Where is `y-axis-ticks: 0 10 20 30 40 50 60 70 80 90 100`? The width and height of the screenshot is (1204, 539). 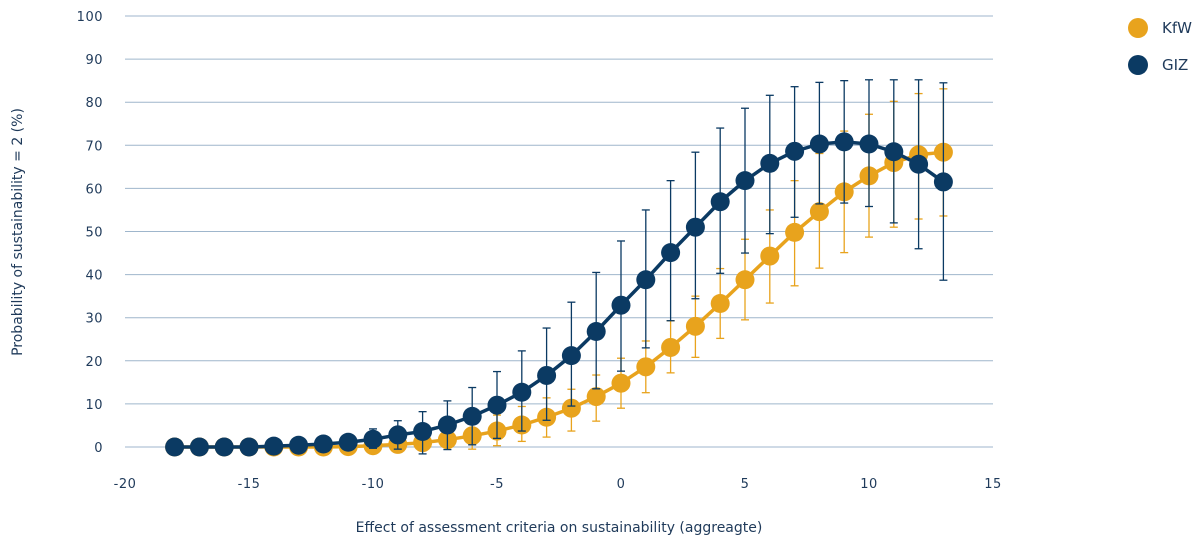
y-axis-ticks: 0 10 20 30 40 50 60 70 80 90 100 is located at coordinates (90, 233).